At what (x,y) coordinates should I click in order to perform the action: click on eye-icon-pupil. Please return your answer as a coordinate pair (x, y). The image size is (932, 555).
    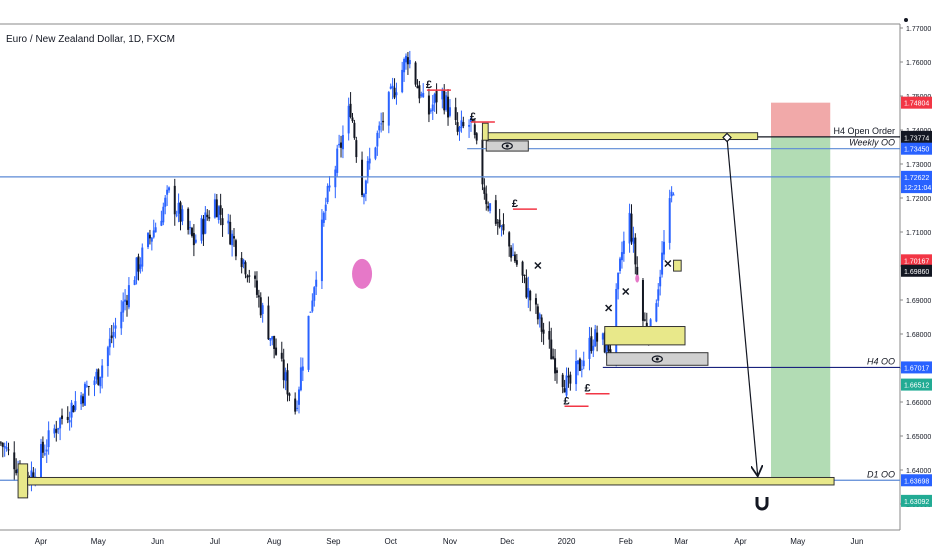
    Looking at the image, I should click on (507, 146).